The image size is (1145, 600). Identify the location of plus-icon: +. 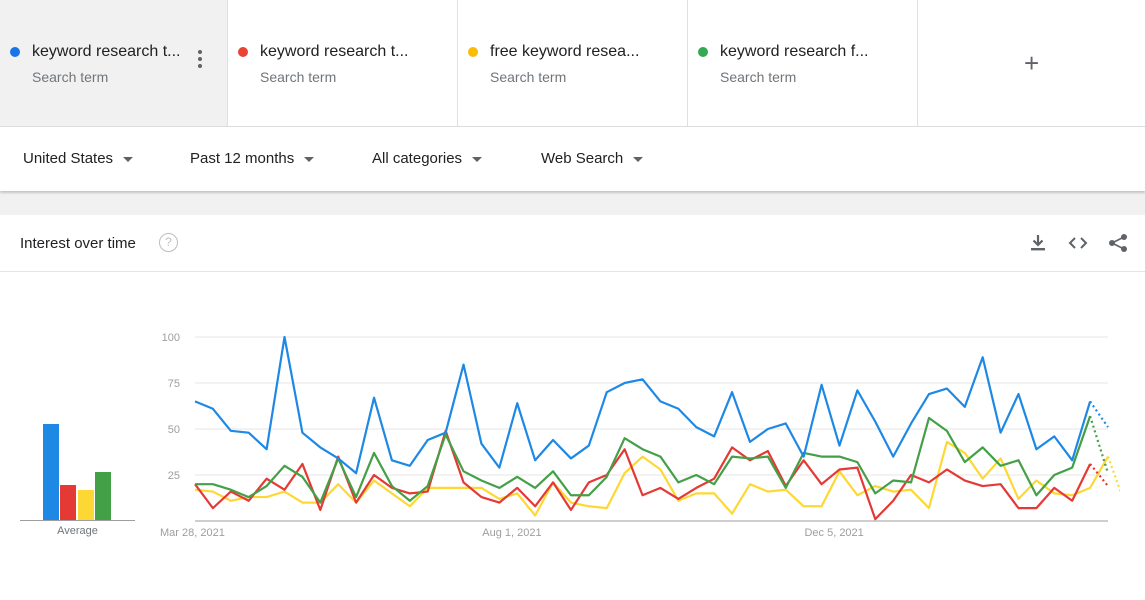
(1032, 63).